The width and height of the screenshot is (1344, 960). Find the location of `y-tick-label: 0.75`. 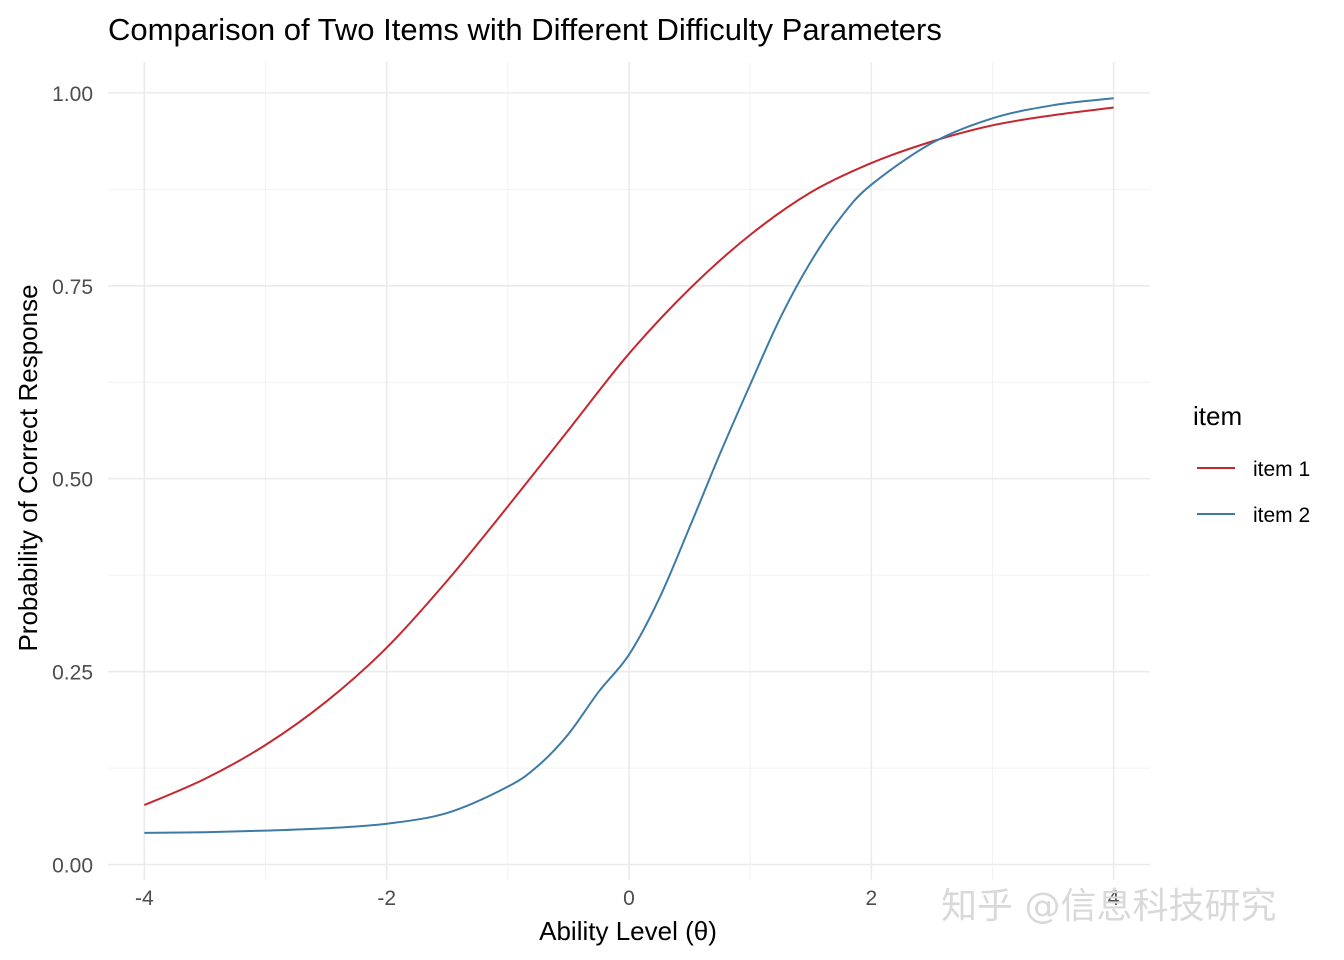

y-tick-label: 0.75 is located at coordinates (72, 287).